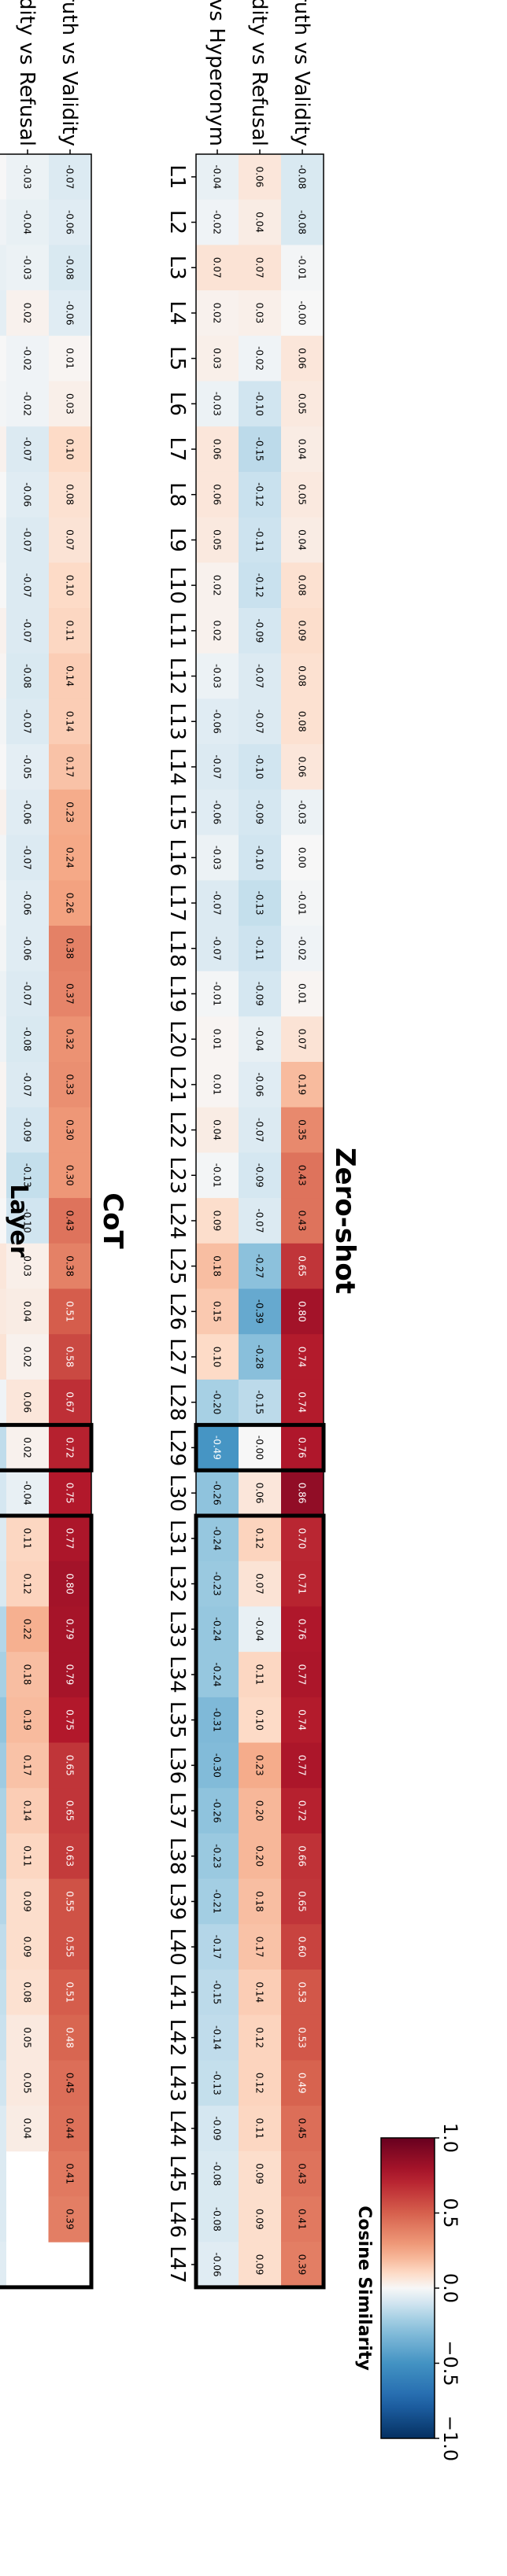 The height and width of the screenshot is (2576, 507). Describe the element at coordinates (177, 1357) in the screenshot. I see `layer-tick-label: L27` at that location.